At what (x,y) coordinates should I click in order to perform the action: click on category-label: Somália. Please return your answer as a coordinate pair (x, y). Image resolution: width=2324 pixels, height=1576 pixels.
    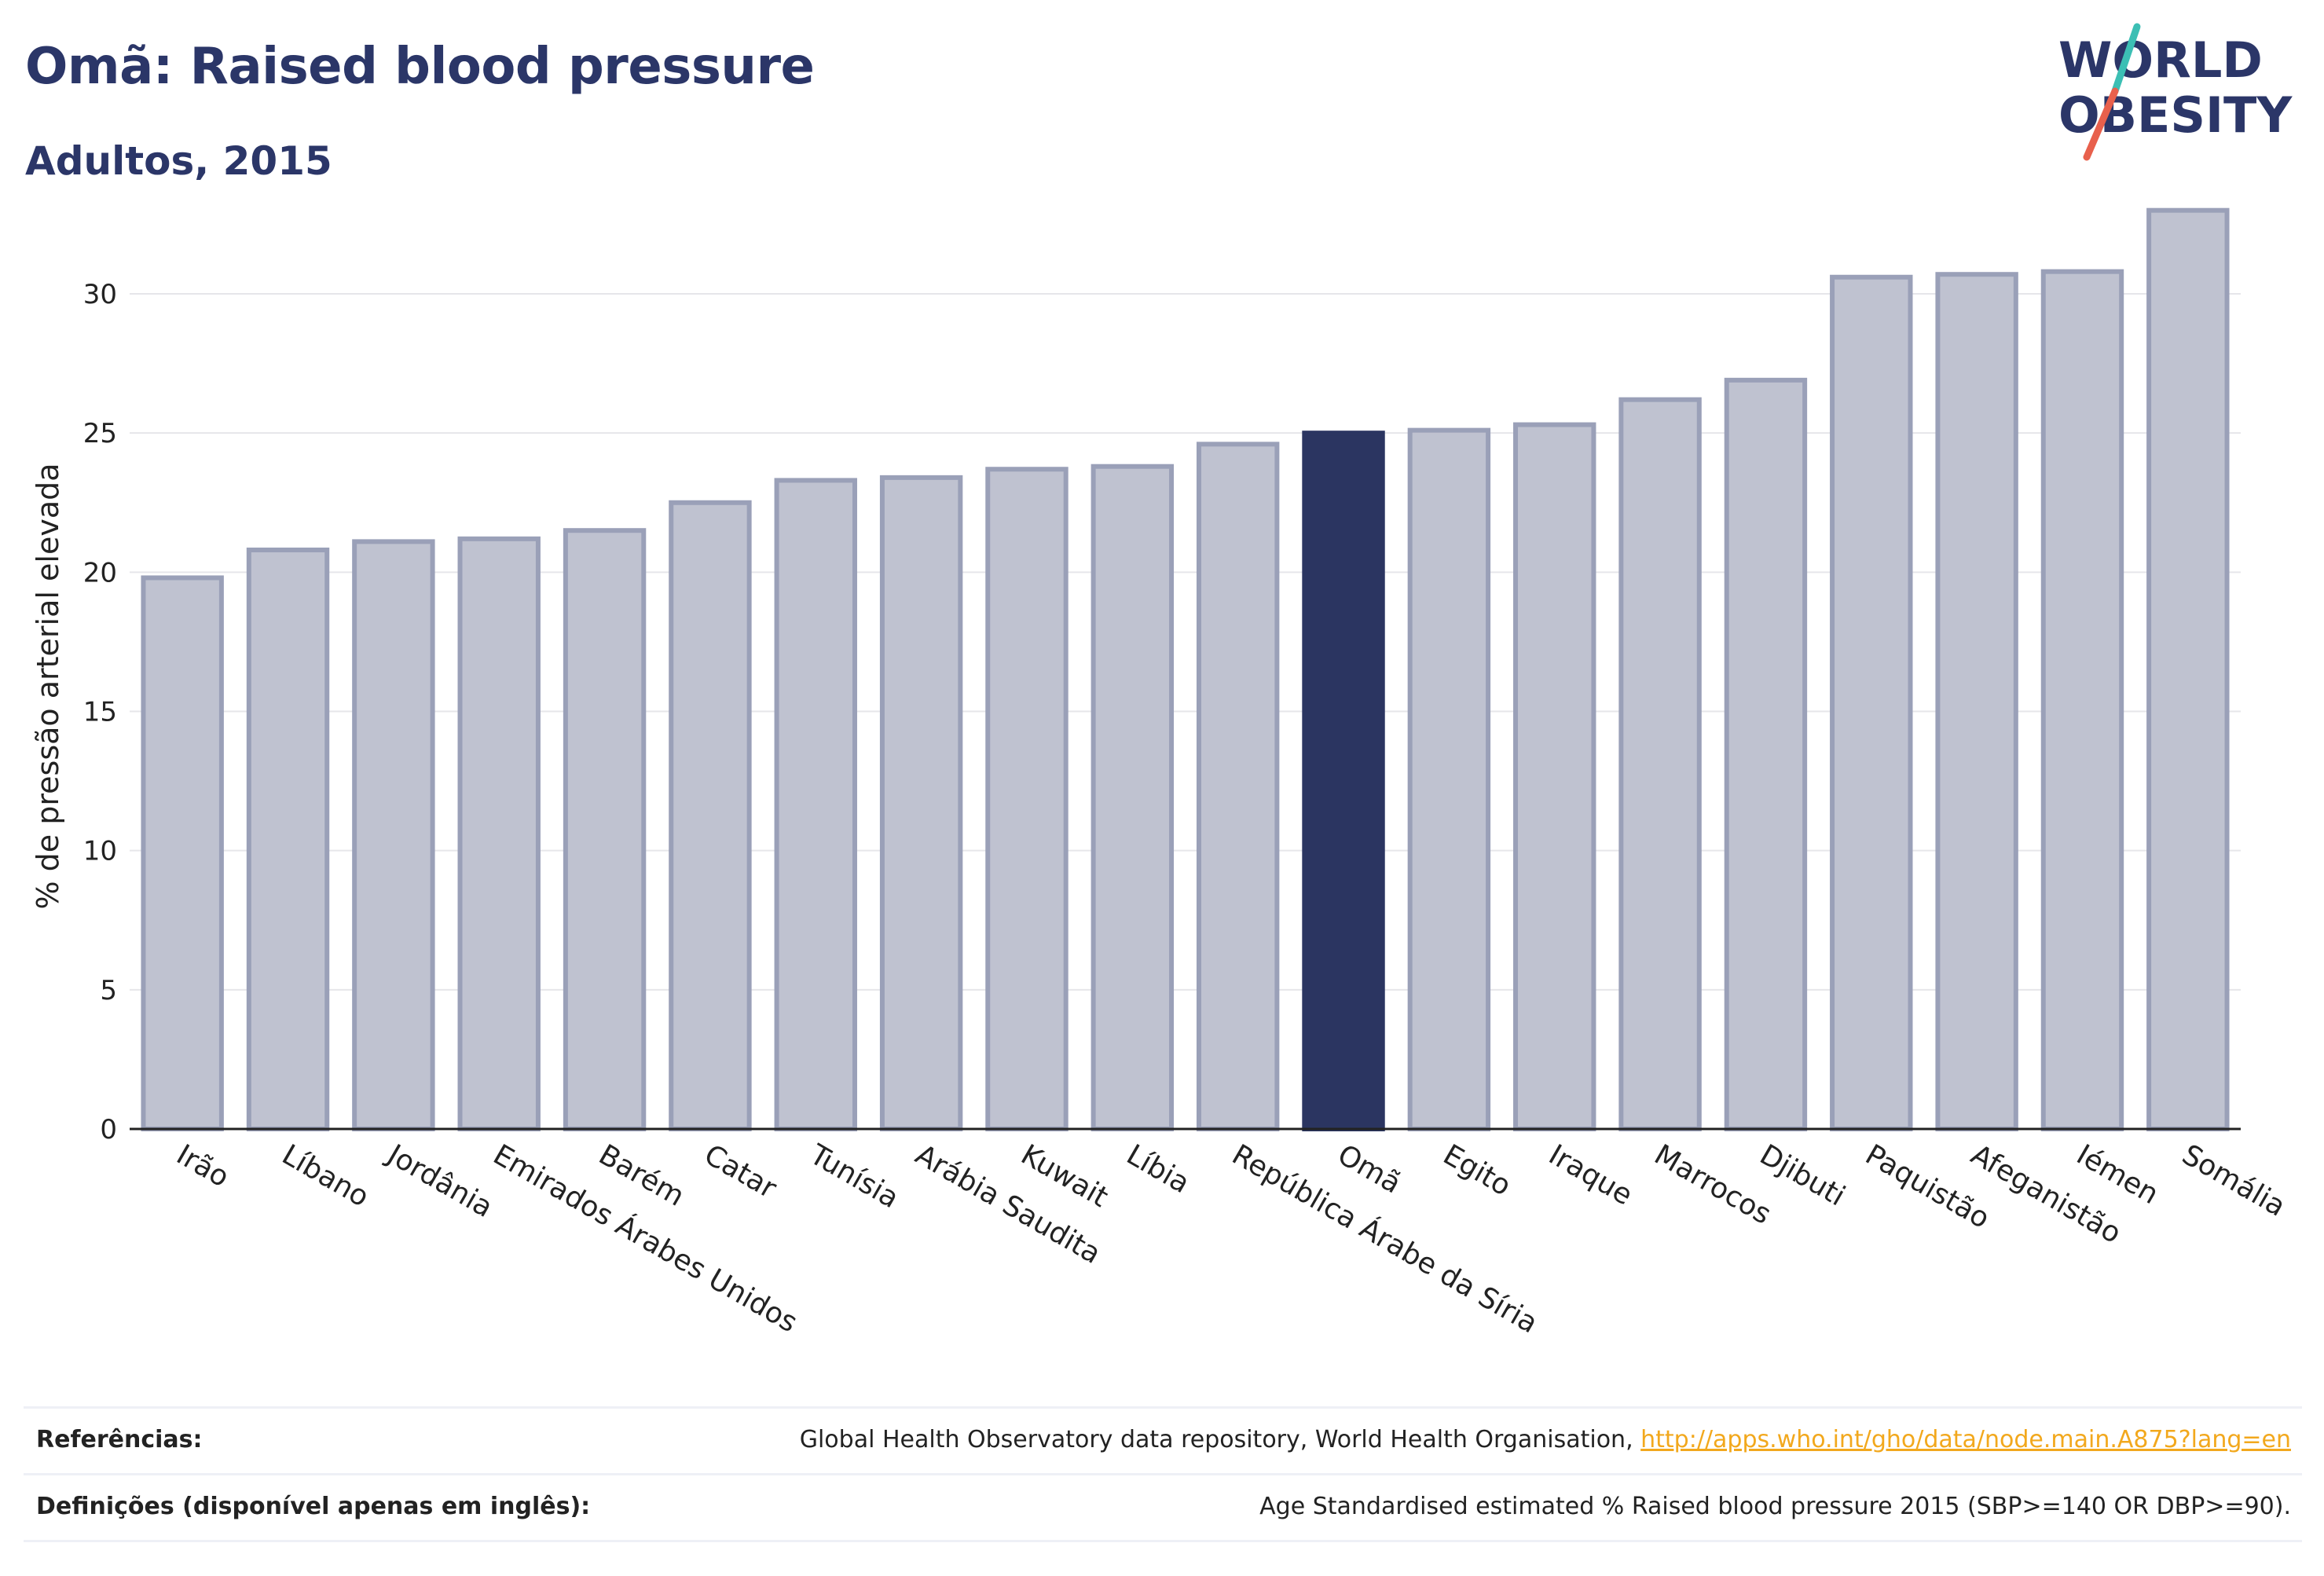
    Looking at the image, I should click on (2233, 1180).